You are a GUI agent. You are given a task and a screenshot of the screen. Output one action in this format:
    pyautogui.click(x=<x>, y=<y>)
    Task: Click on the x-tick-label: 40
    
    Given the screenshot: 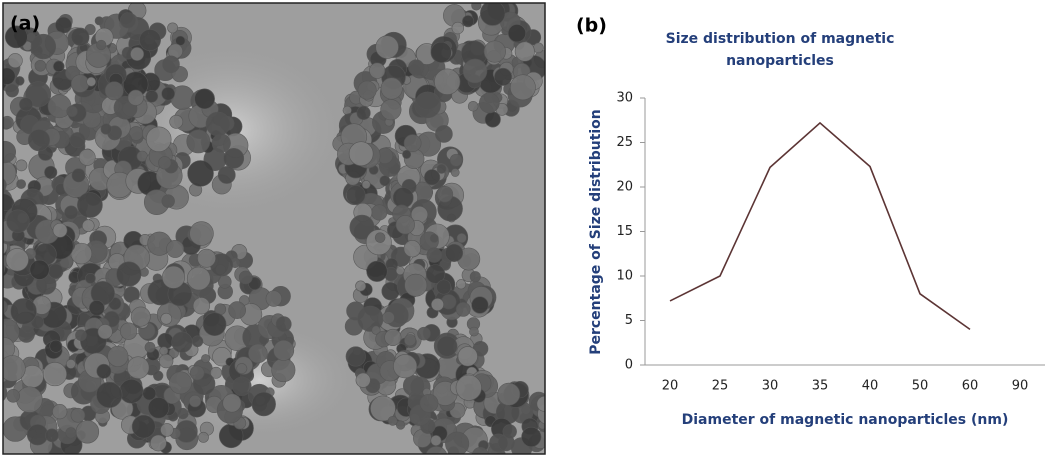 What is the action you would take?
    pyautogui.click(x=870, y=386)
    